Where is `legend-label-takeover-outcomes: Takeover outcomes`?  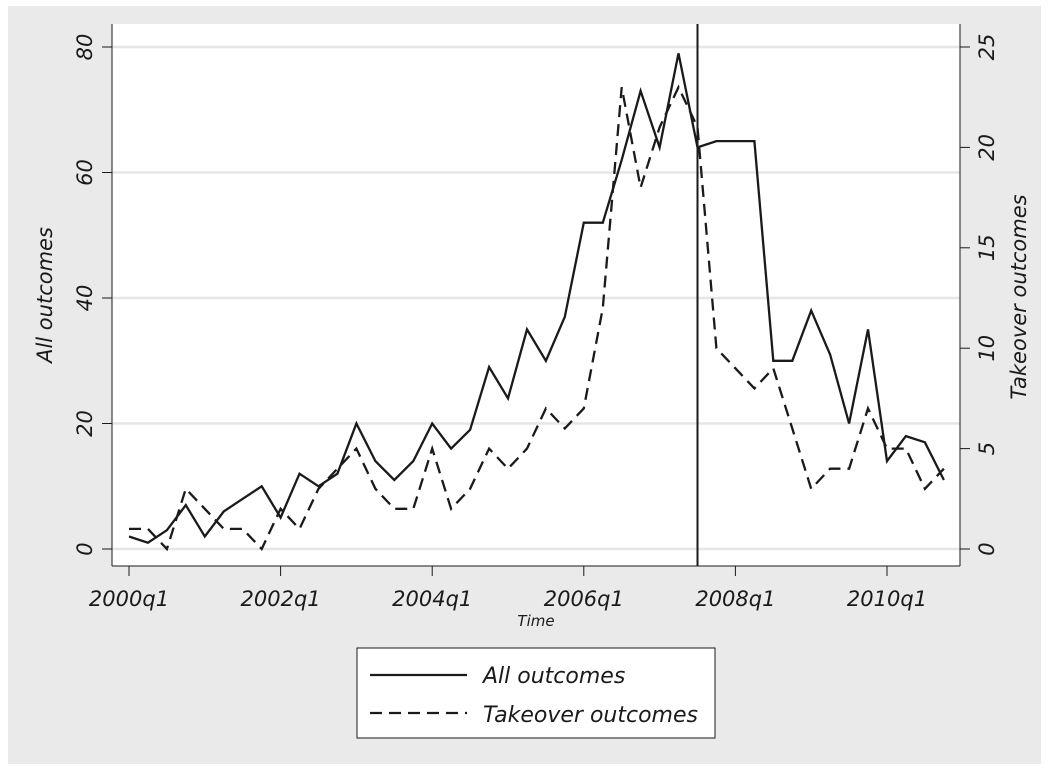 legend-label-takeover-outcomes: Takeover outcomes is located at coordinates (590, 715).